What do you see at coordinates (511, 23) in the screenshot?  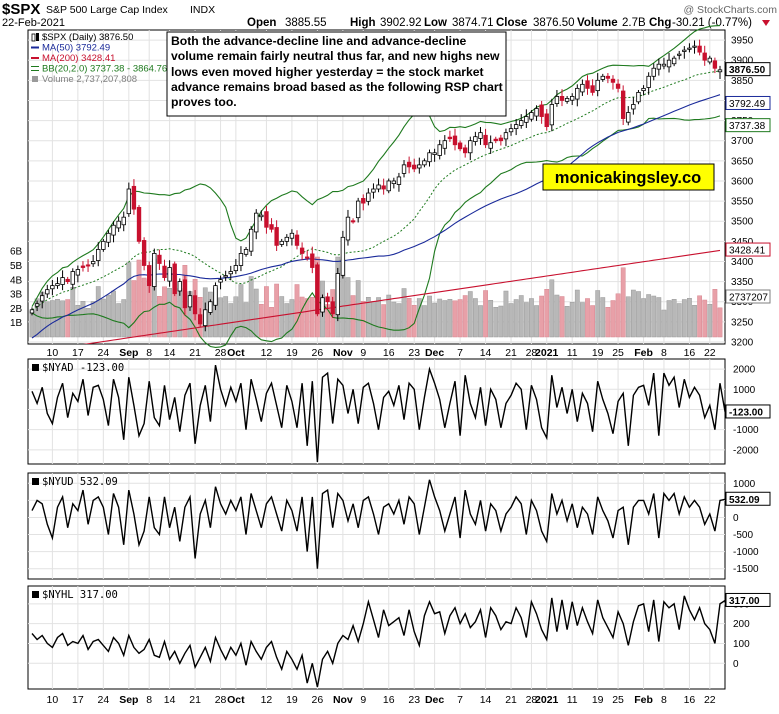 I see `close-label: Close` at bounding box center [511, 23].